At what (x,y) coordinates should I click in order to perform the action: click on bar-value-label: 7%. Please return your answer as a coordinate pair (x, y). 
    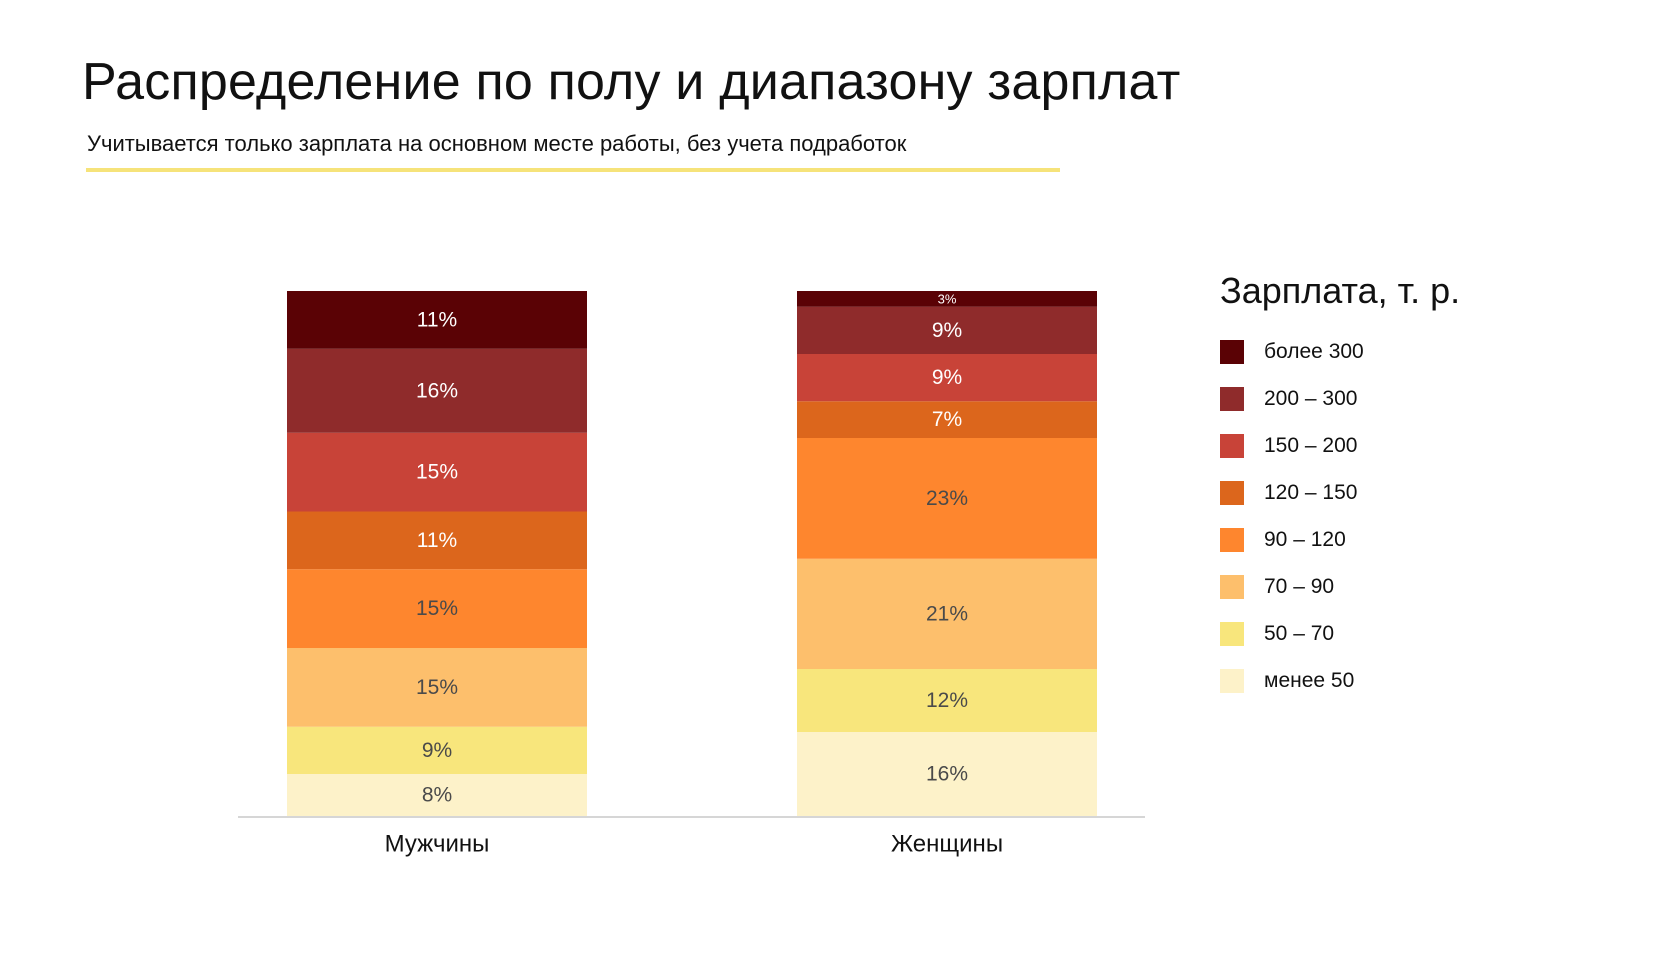
    Looking at the image, I should click on (947, 419).